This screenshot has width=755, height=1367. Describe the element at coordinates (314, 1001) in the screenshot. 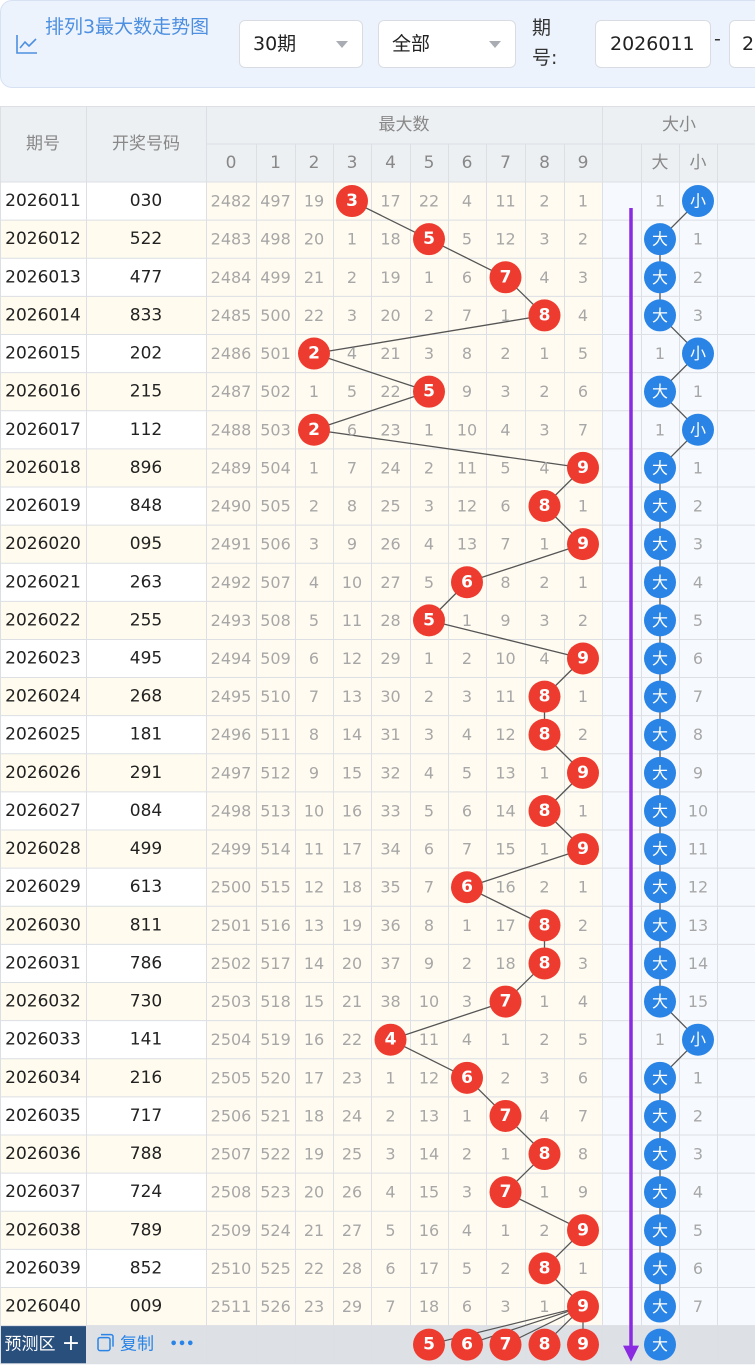

I see `miss-count: 15` at that location.